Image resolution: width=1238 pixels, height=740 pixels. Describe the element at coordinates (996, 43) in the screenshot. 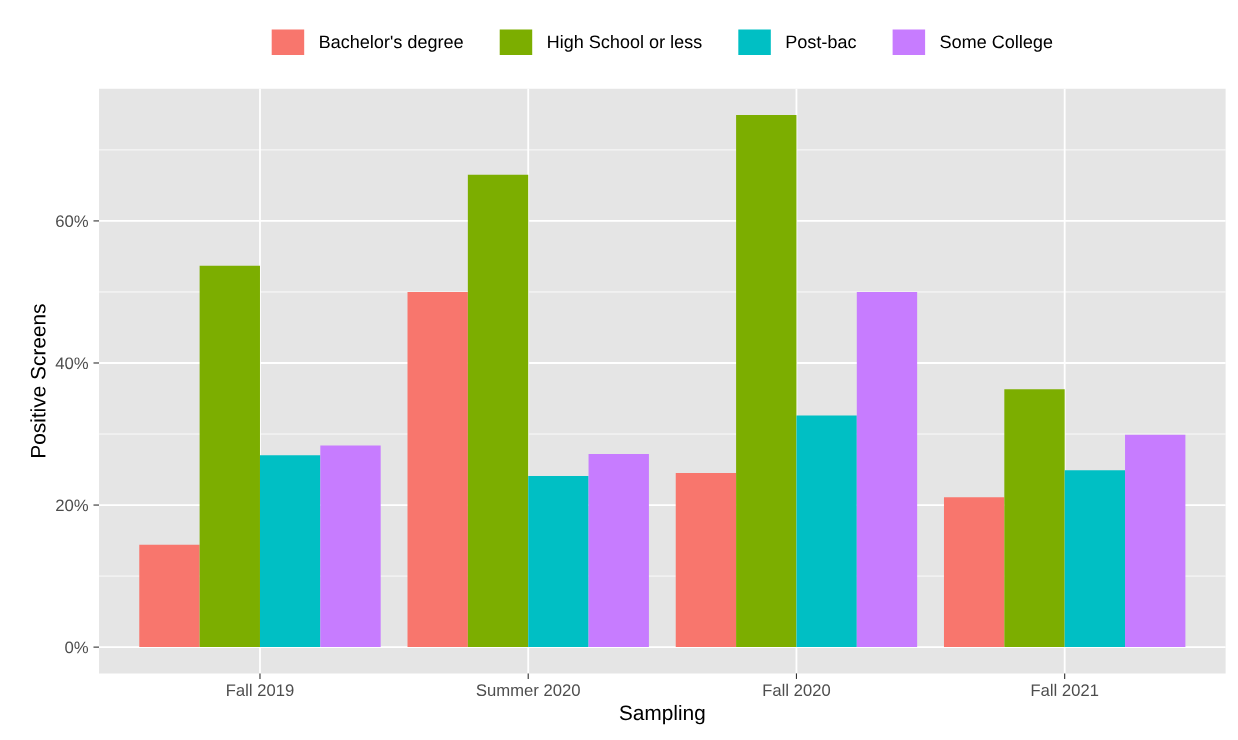

I see `legend-label: Some College` at that location.